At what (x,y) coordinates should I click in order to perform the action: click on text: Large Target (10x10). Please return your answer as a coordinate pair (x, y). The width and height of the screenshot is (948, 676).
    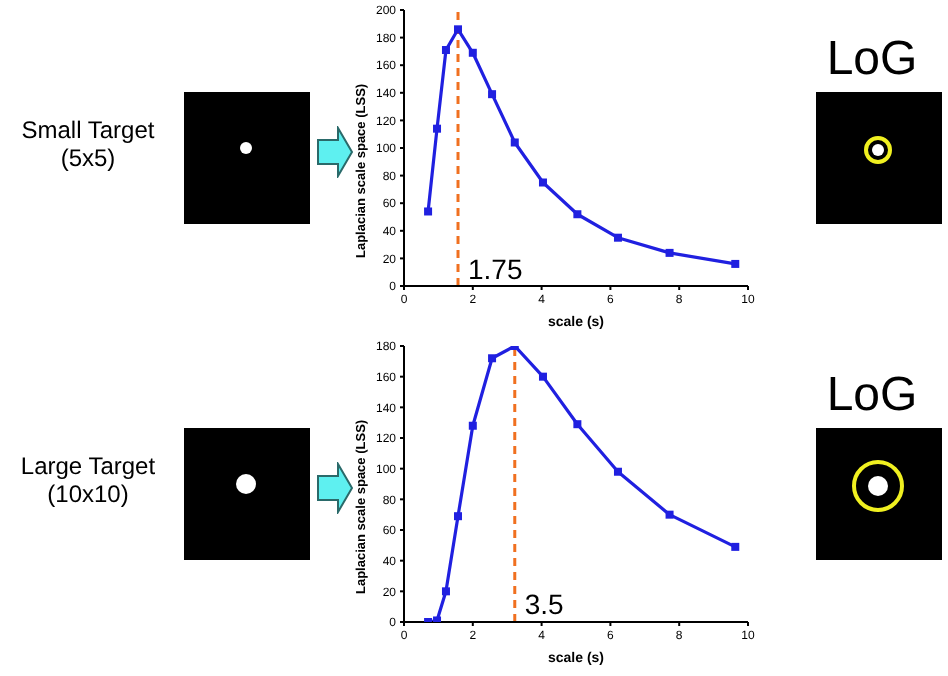
    Looking at the image, I should click on (88, 480).